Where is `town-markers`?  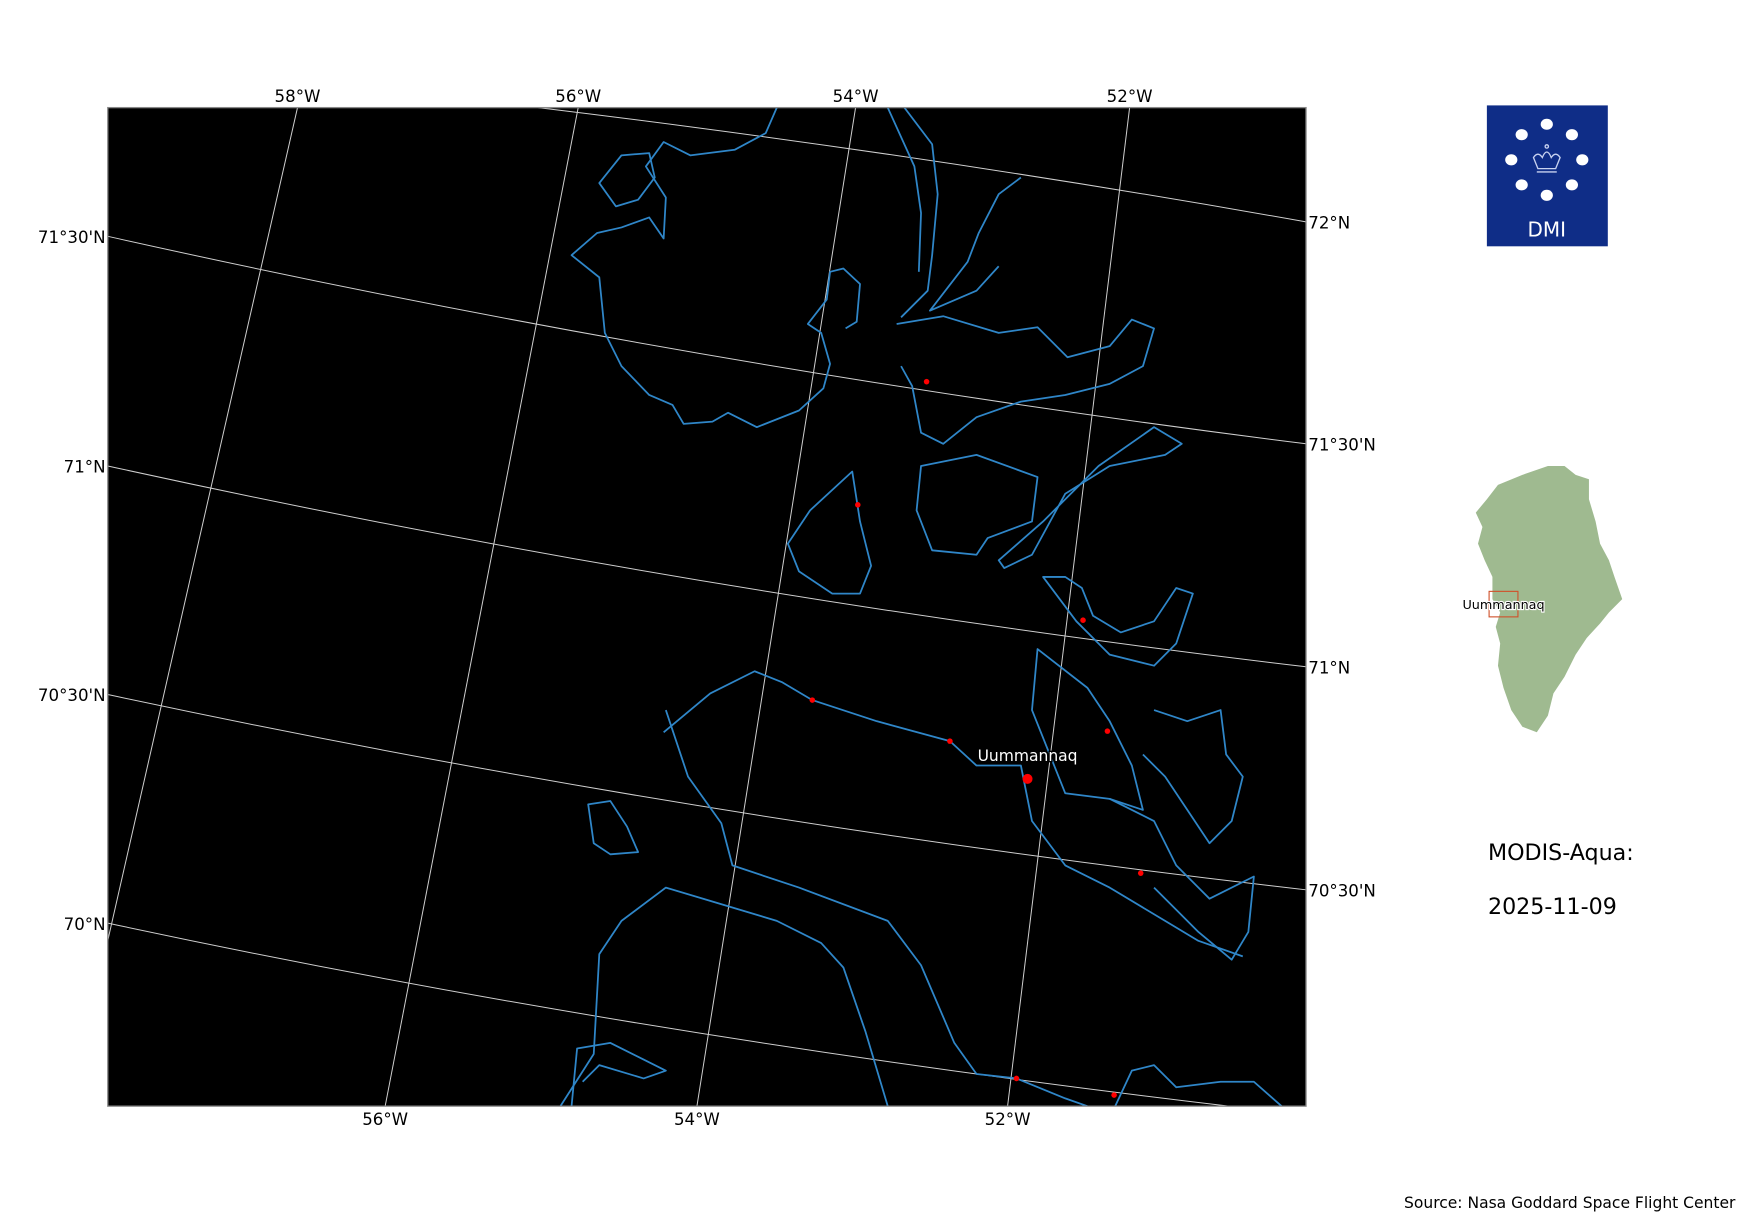 town-markers is located at coordinates (976, 738).